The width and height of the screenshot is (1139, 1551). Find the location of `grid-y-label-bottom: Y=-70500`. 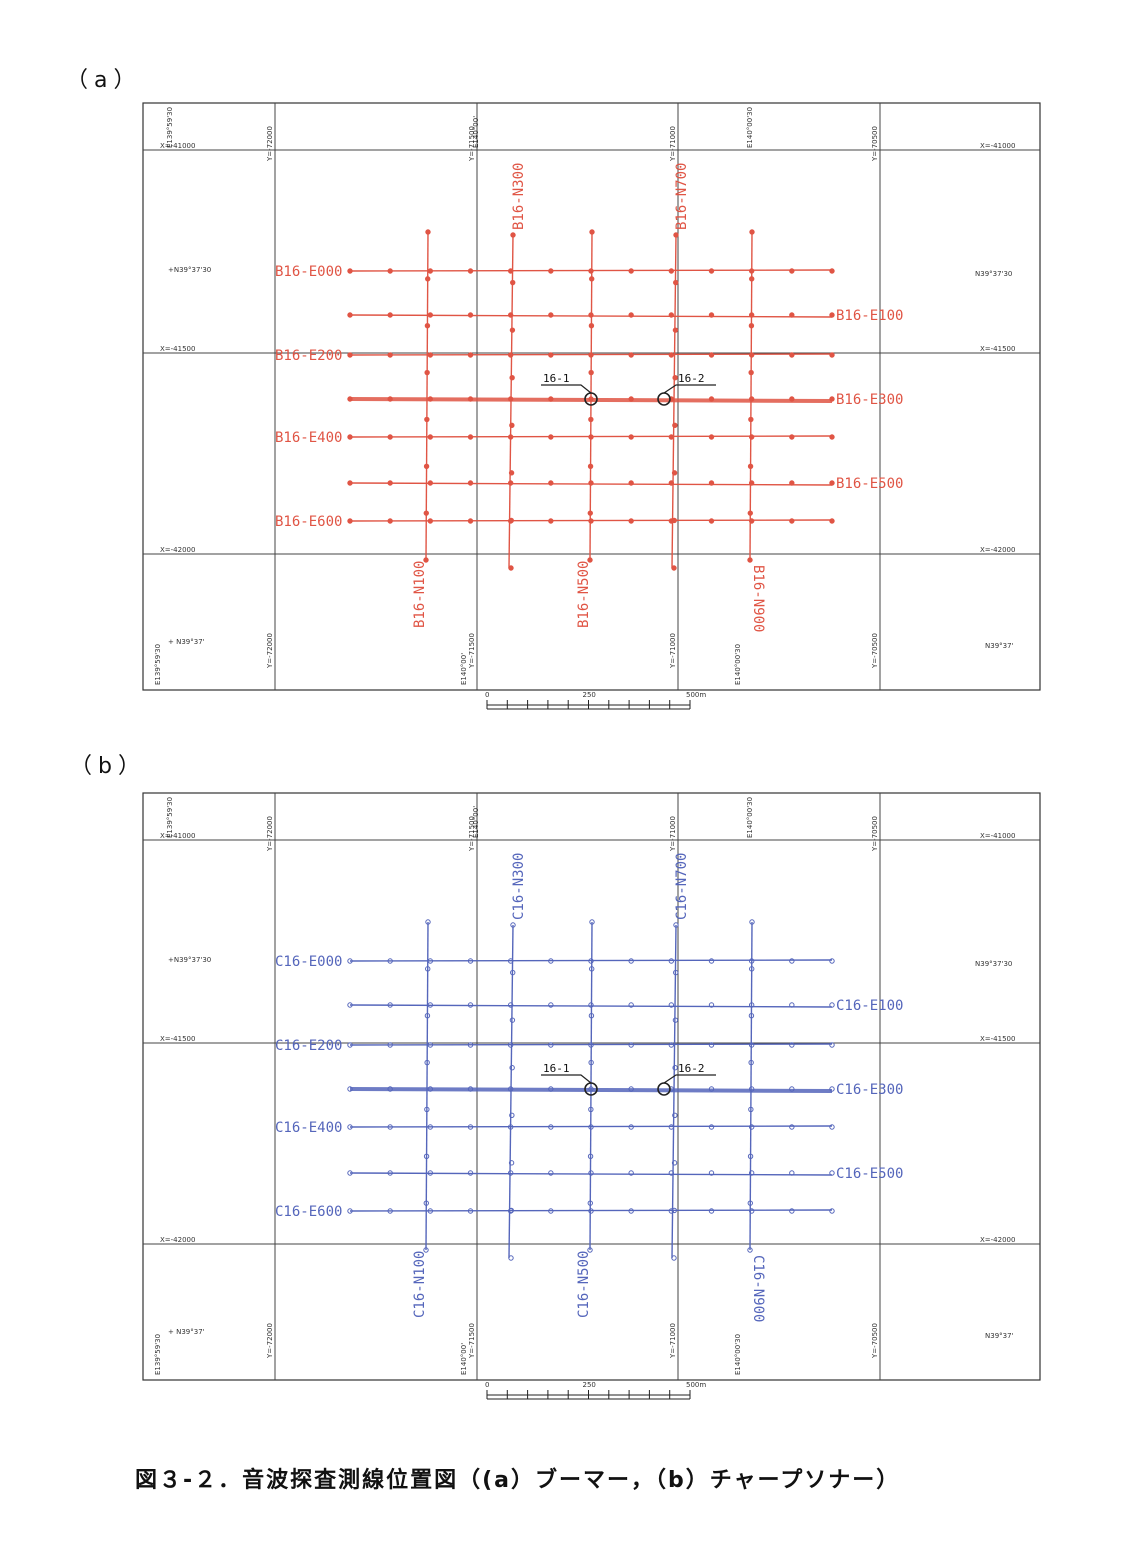

grid-y-label-bottom: Y=-70500 is located at coordinates (875, 1341).